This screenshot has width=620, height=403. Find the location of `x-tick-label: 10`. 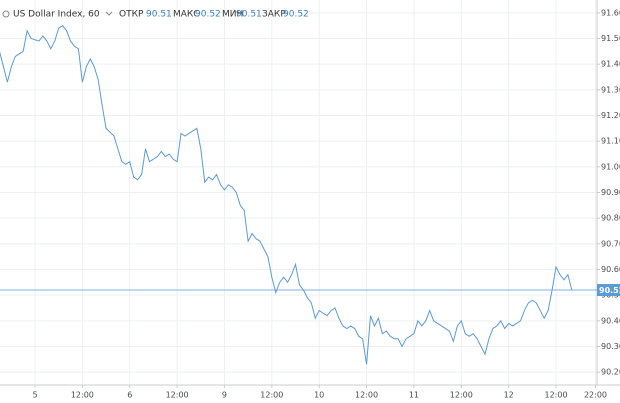

x-tick-label: 10 is located at coordinates (319, 395).